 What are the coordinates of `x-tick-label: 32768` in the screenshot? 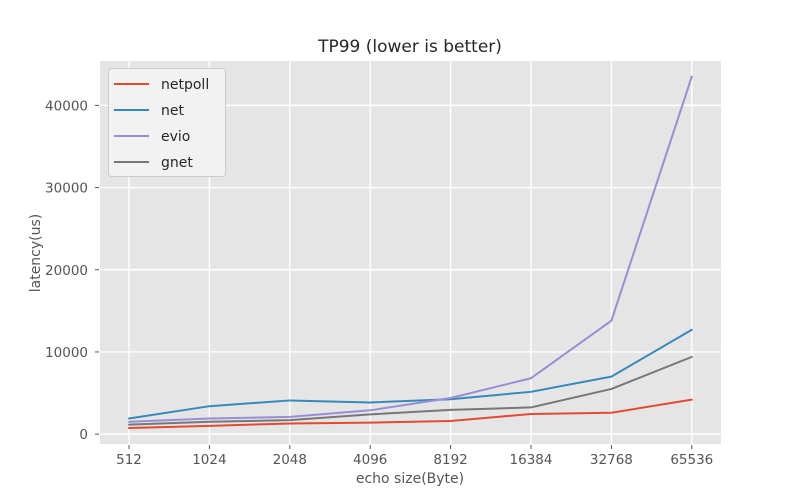 It's located at (611, 460).